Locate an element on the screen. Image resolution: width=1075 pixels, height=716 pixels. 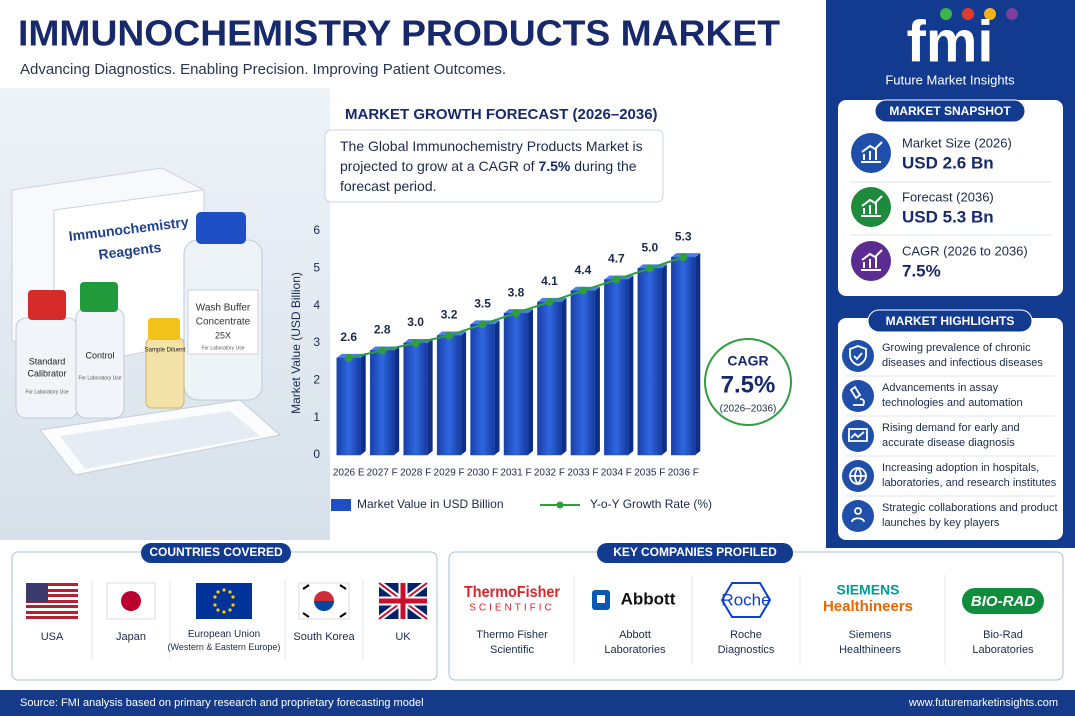
company-name: Bio-Rad Laboratories is located at coordinates (1003, 642).